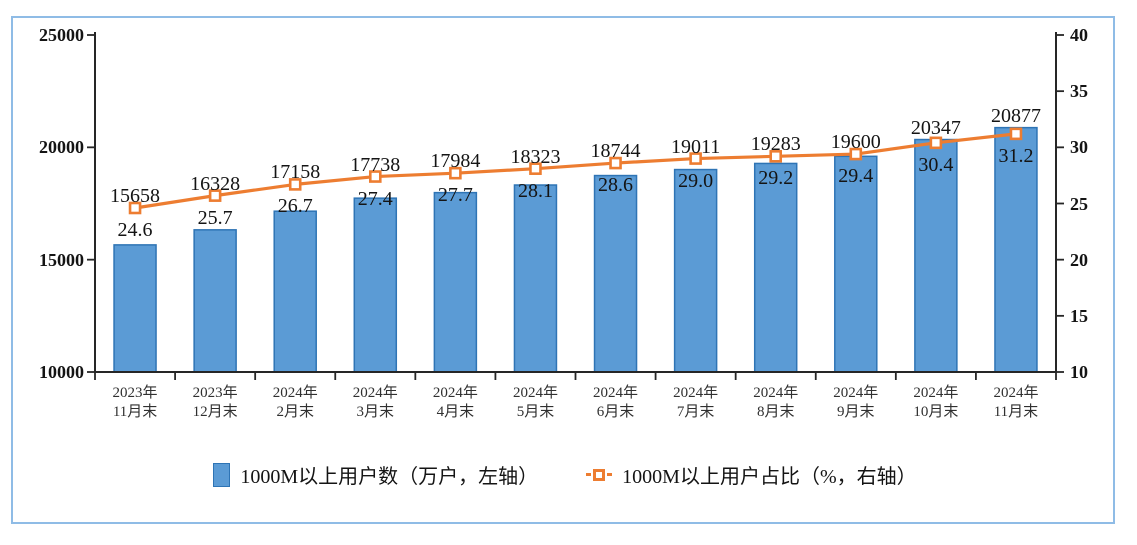 Image resolution: width=1137 pixels, height=545 pixels. What do you see at coordinates (1079, 315) in the screenshot?
I see `right-axis-tick-label: 15` at bounding box center [1079, 315].